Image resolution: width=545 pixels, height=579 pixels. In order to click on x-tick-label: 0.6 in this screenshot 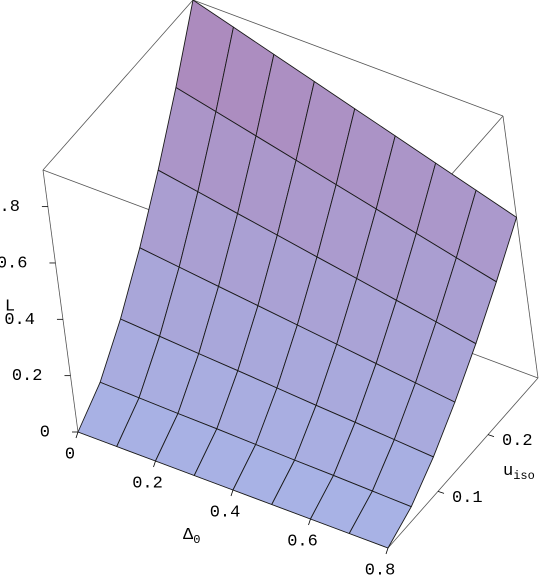, I will do `click(302, 541)`.